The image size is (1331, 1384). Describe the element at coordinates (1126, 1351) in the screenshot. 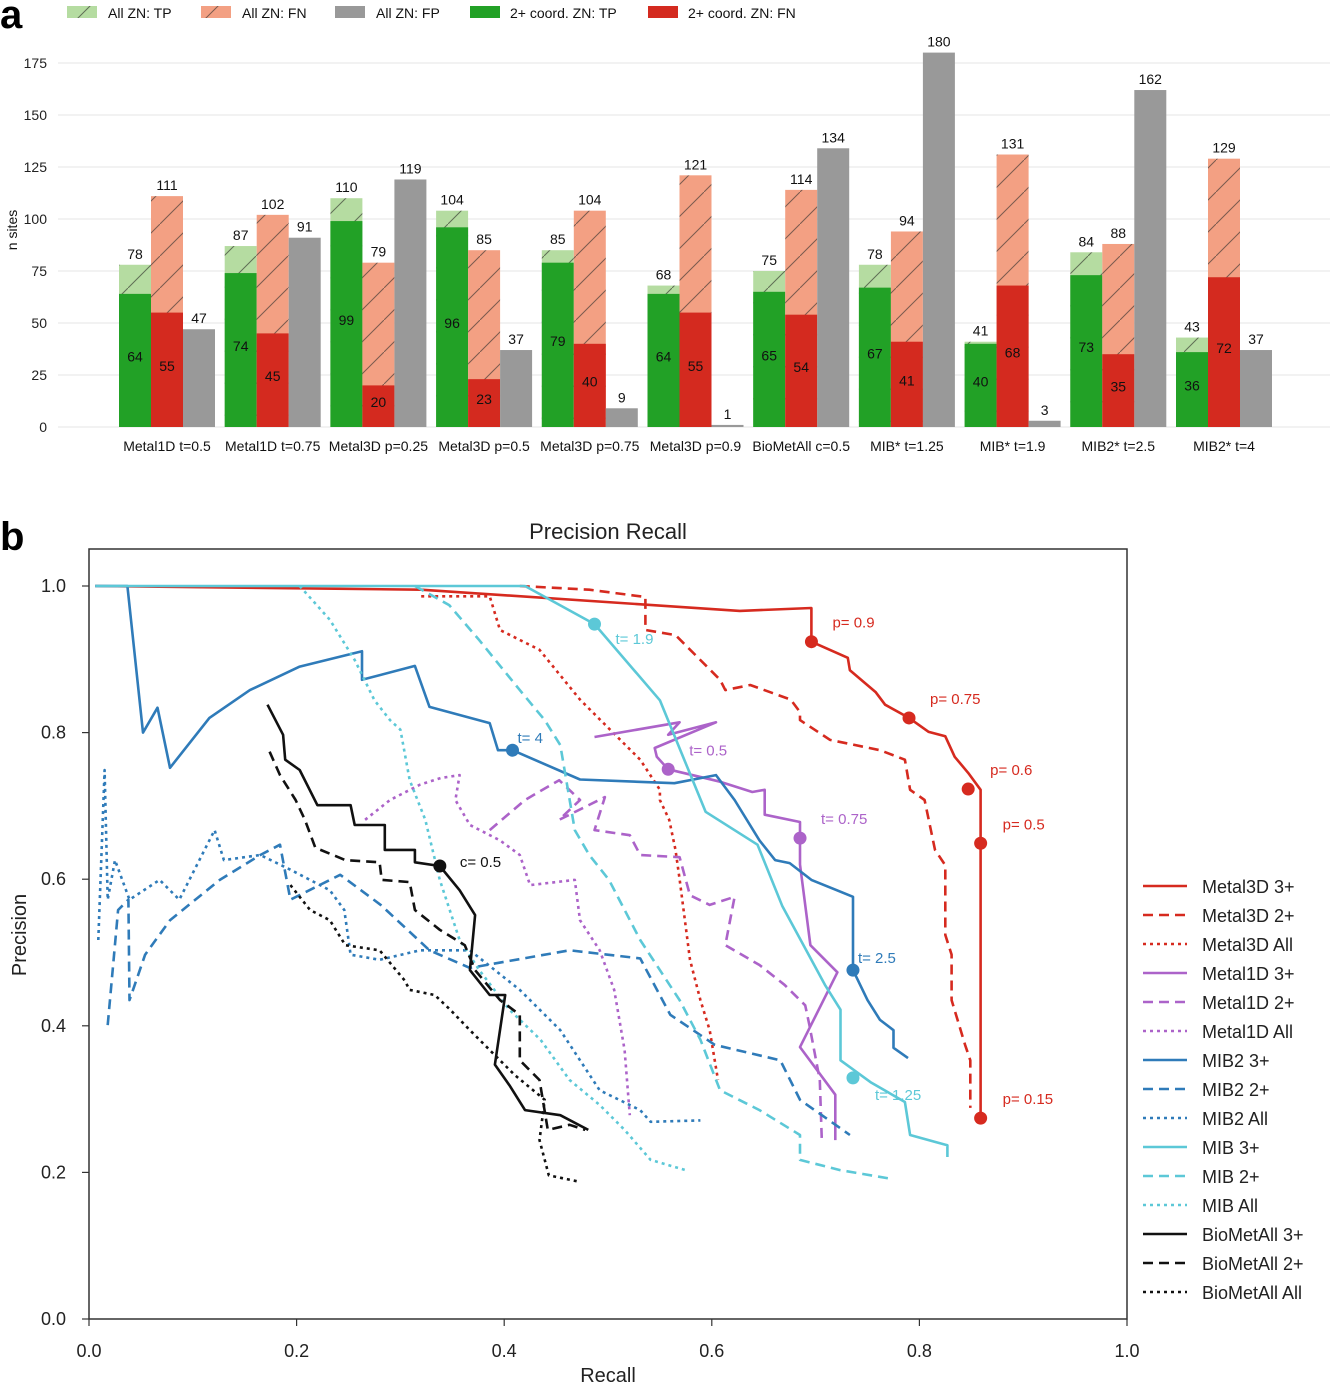

I see `x-tick-label: 1.0` at that location.